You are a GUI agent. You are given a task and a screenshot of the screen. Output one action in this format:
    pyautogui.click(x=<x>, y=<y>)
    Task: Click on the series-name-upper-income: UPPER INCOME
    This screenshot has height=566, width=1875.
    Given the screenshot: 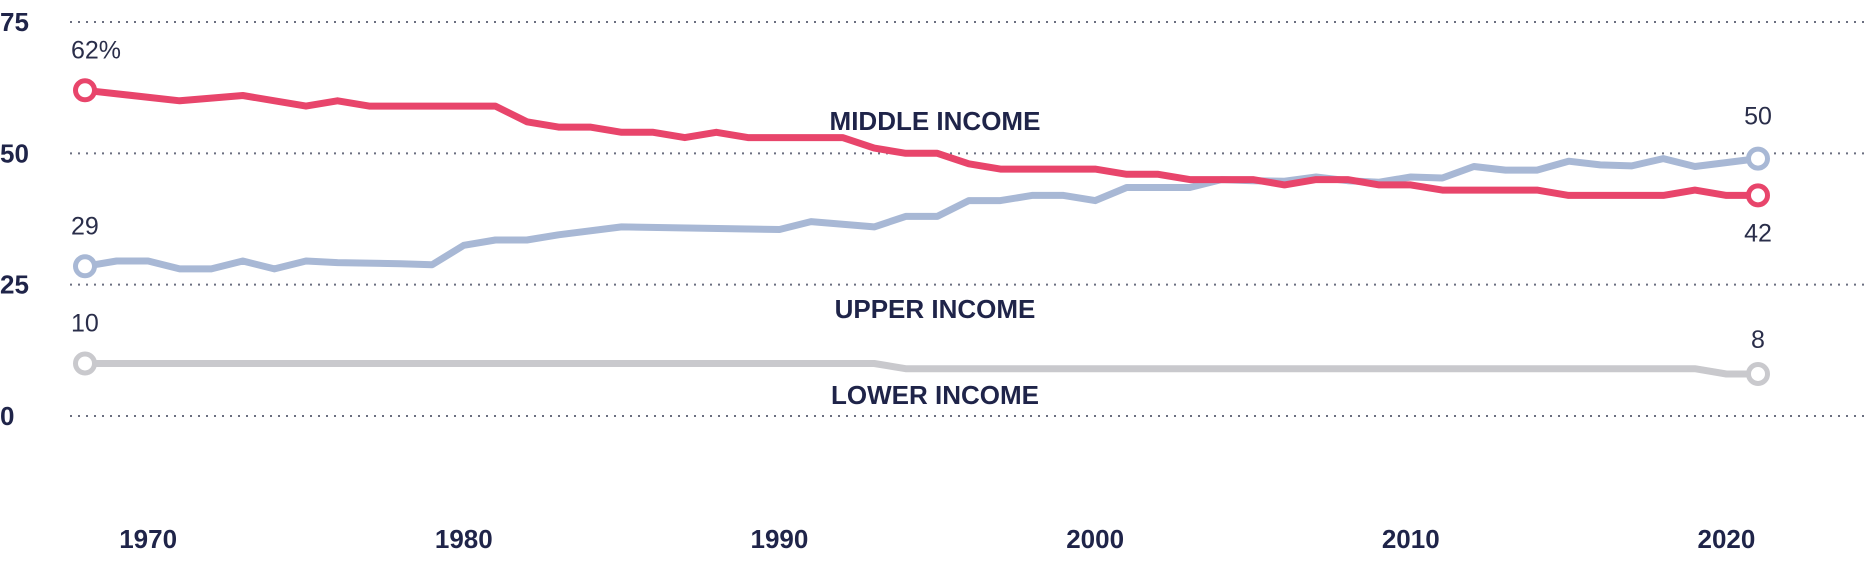 What is the action you would take?
    pyautogui.click(x=935, y=309)
    